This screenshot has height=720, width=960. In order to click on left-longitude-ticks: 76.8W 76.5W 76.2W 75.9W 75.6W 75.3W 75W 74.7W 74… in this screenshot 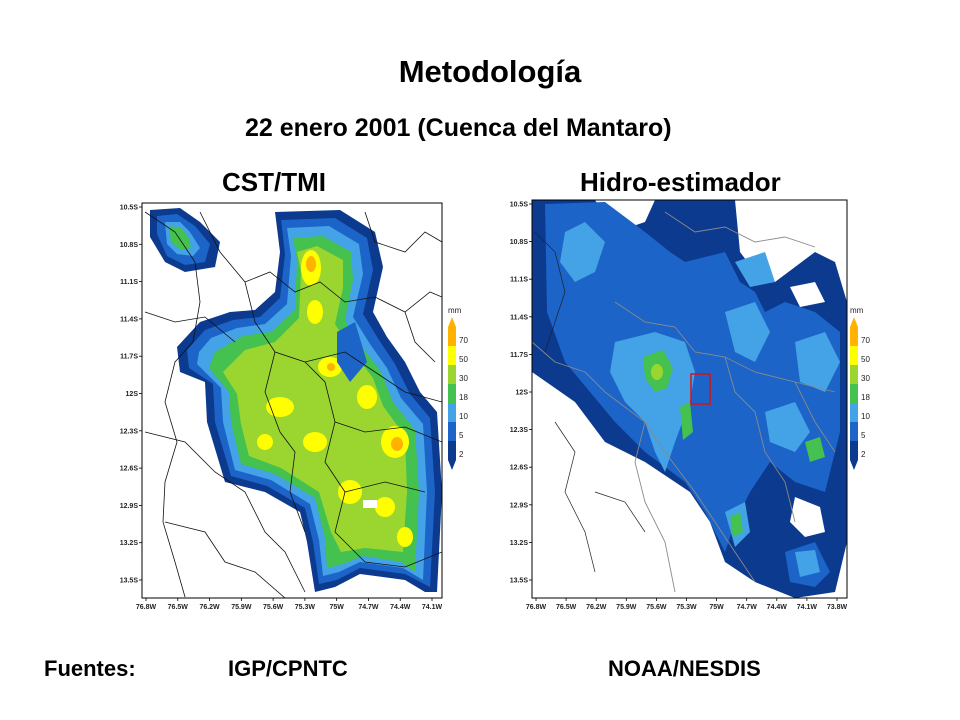, I will do `click(289, 604)`.